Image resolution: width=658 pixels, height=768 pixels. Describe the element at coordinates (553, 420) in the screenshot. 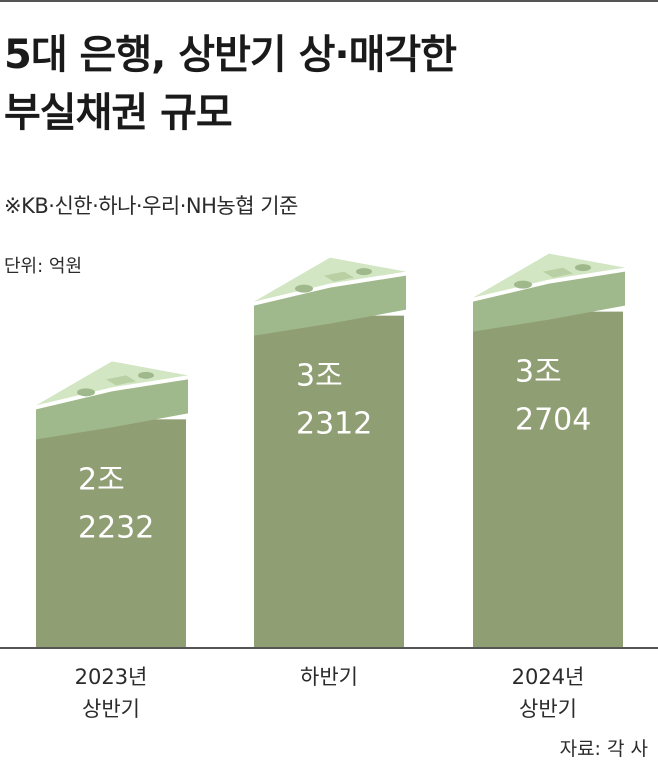

I see `bar-label-value-2: 2704` at that location.